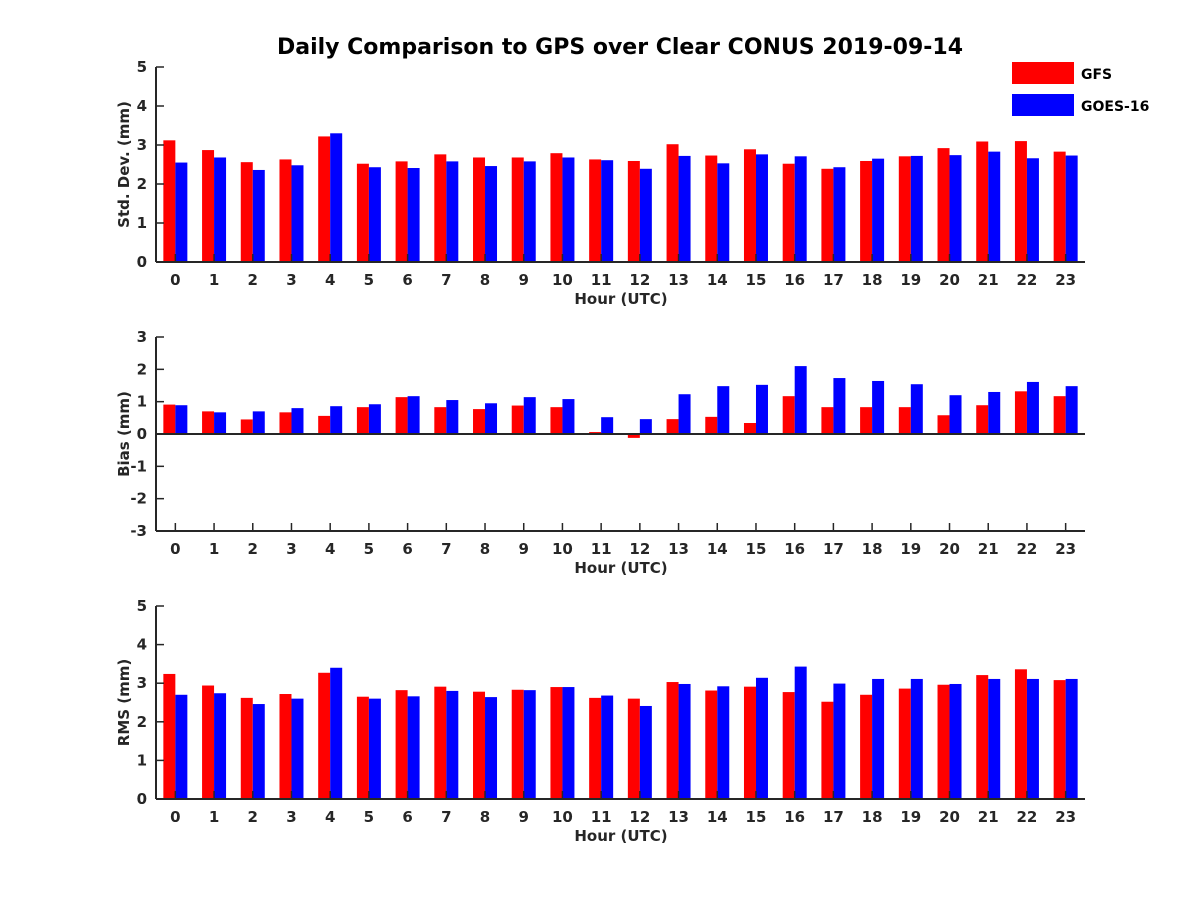 This screenshot has width=1200, height=900. I want to click on bias-x-tick-label: 0, so click(175, 549).